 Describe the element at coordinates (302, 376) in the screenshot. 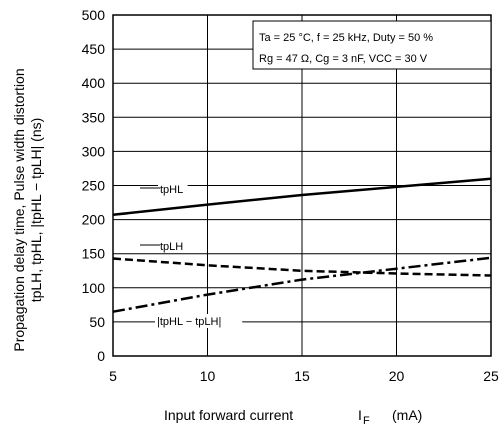

I see `x-tick-label: 15` at that location.